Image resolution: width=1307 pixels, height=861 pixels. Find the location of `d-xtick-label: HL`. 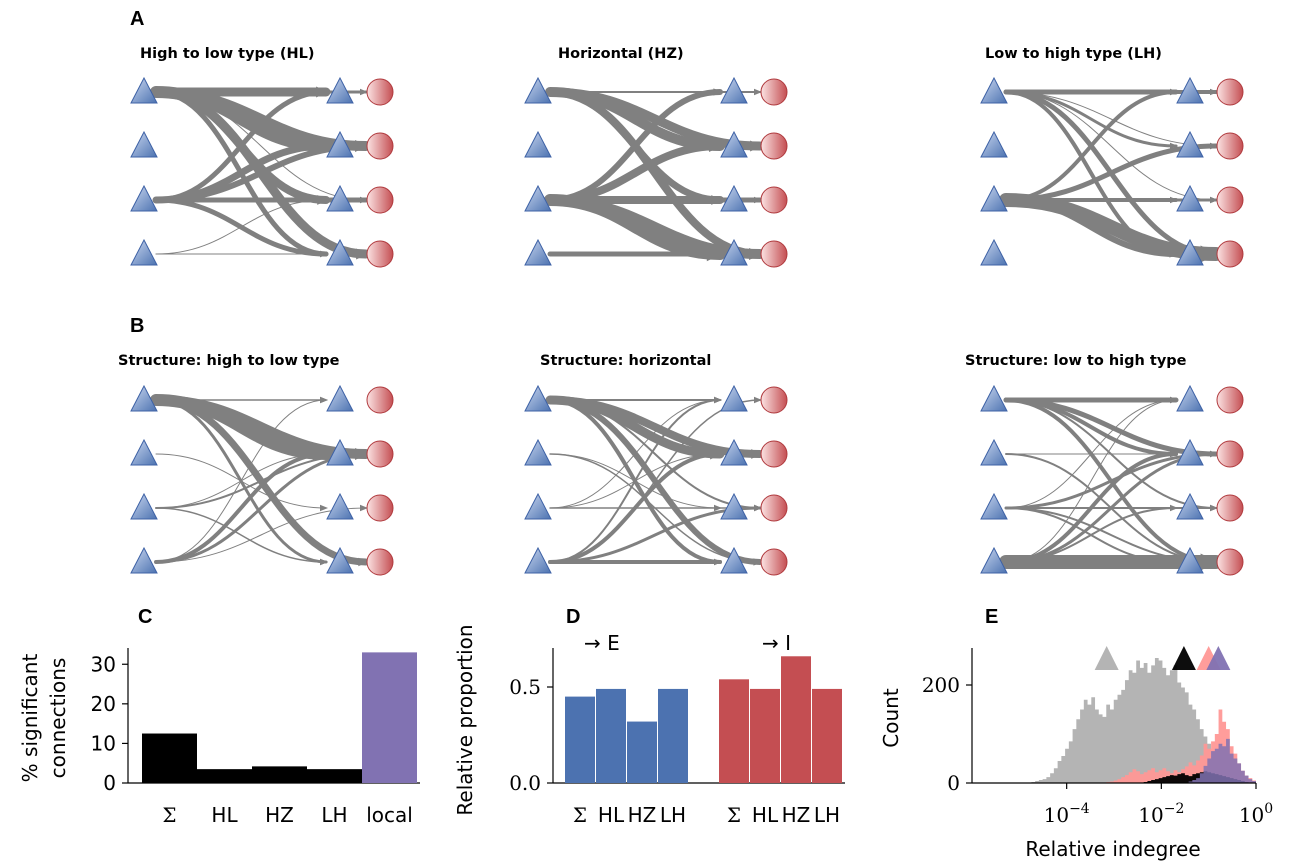

d-xtick-label: HL is located at coordinates (611, 815).